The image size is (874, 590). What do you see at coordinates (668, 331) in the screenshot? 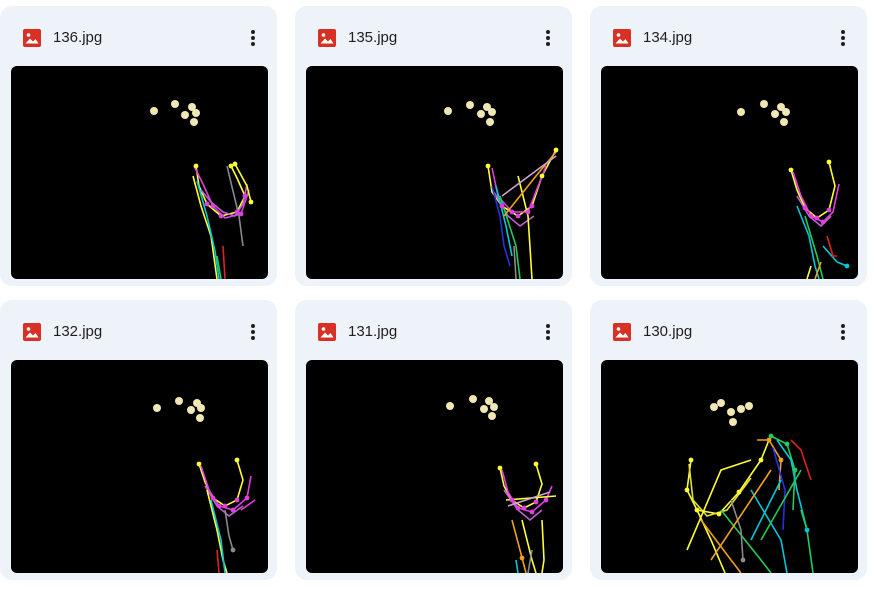
I see `file-name: 130.jpg` at bounding box center [668, 331].